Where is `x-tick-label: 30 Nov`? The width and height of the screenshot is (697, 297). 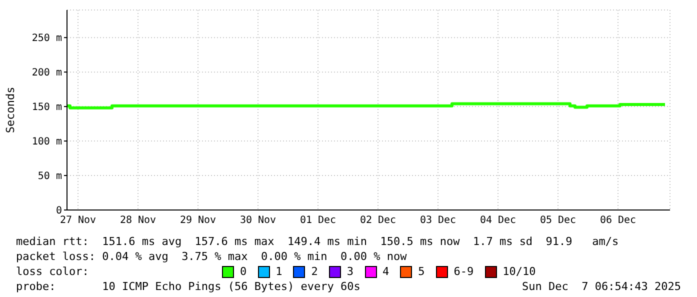 x-tick-label: 30 Nov is located at coordinates (258, 220).